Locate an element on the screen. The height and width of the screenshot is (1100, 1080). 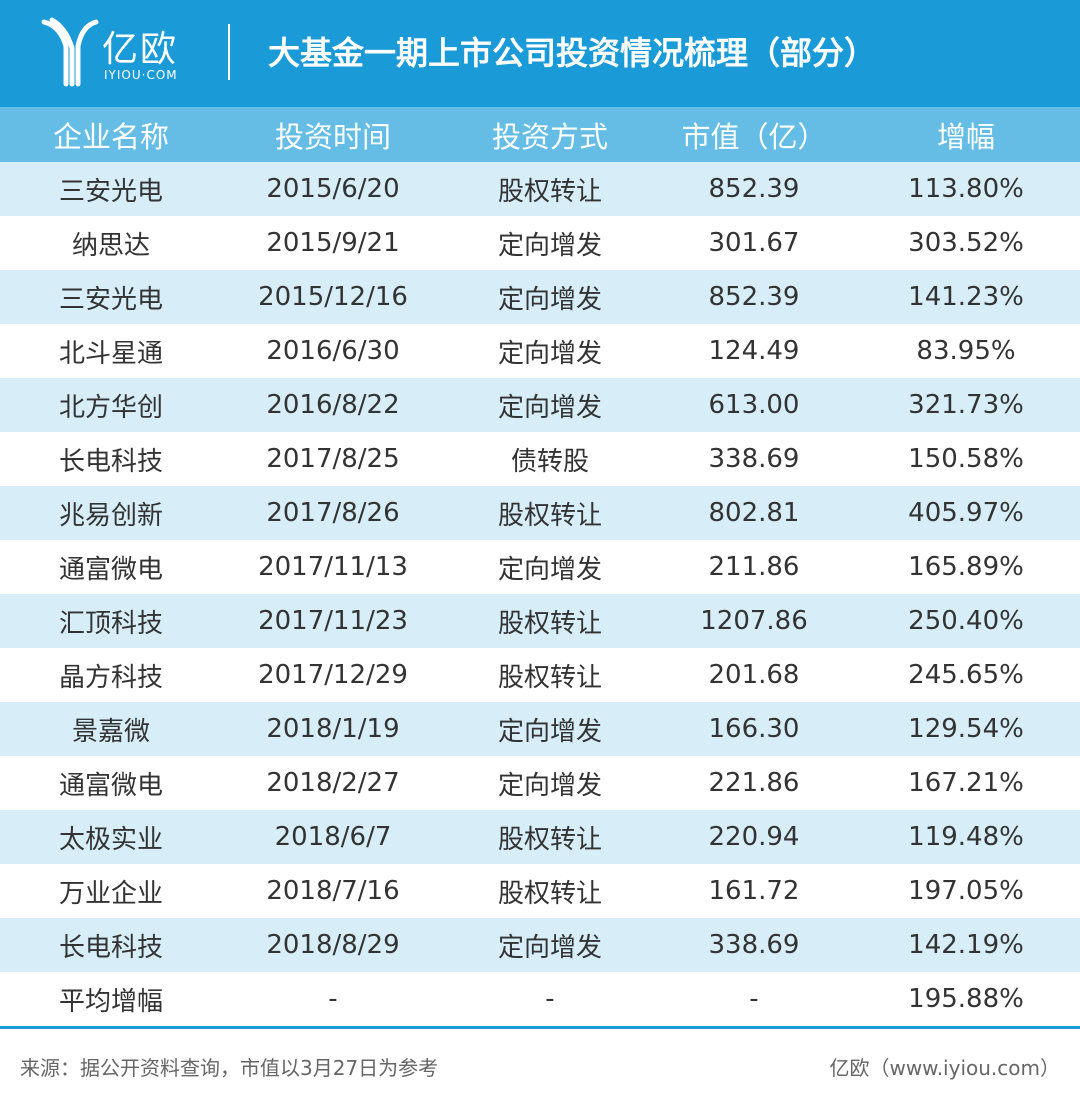
cell-market-cap: 211.86 is located at coordinates (754, 567).